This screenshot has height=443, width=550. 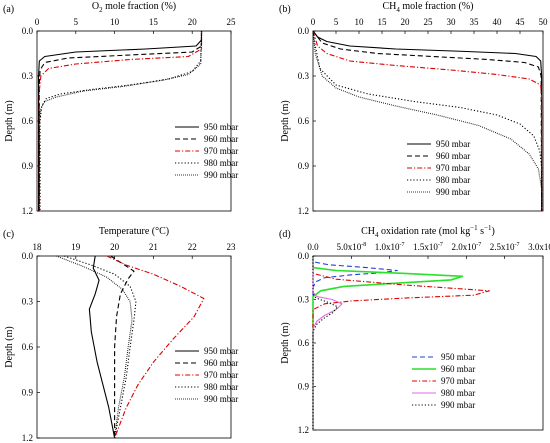 I want to click on x-tick-label: 45, so click(x=521, y=22).